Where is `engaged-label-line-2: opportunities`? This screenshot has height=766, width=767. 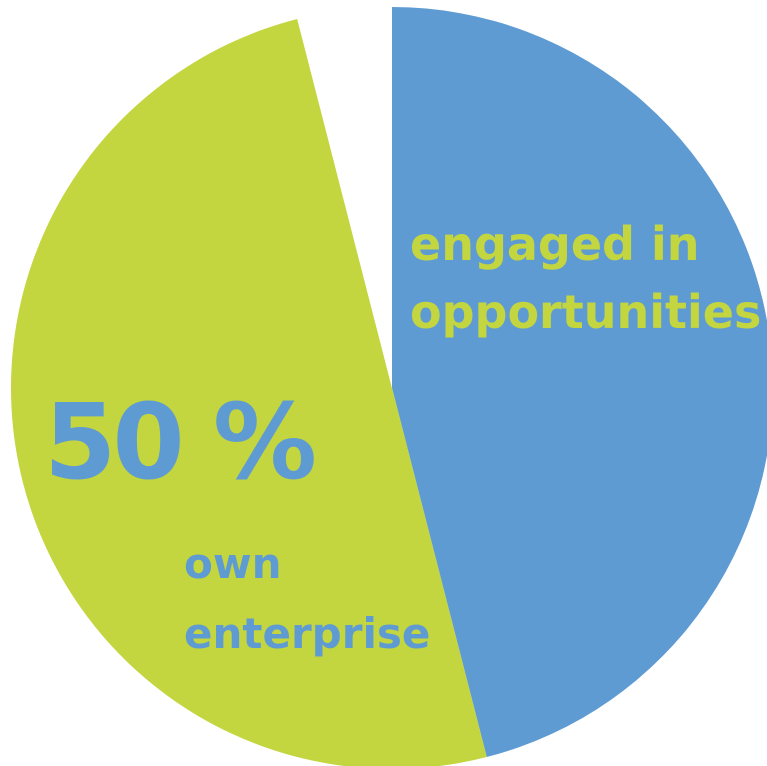 engaged-label-line-2: opportunities is located at coordinates (585, 312).